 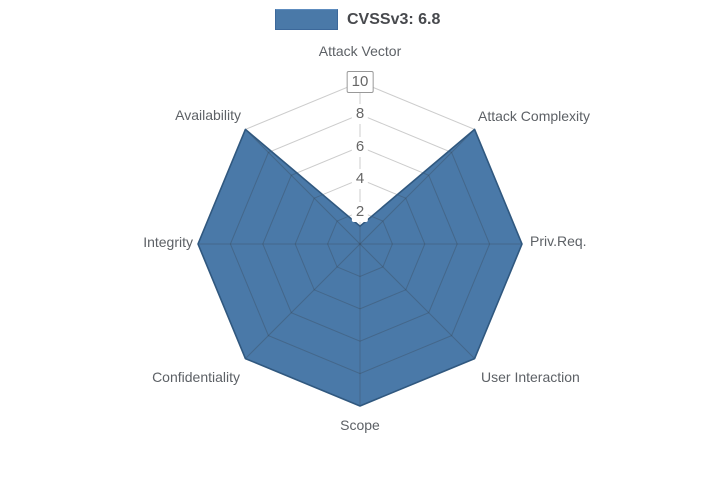 What do you see at coordinates (360, 425) in the screenshot?
I see `axis-label-scope: Scope` at bounding box center [360, 425].